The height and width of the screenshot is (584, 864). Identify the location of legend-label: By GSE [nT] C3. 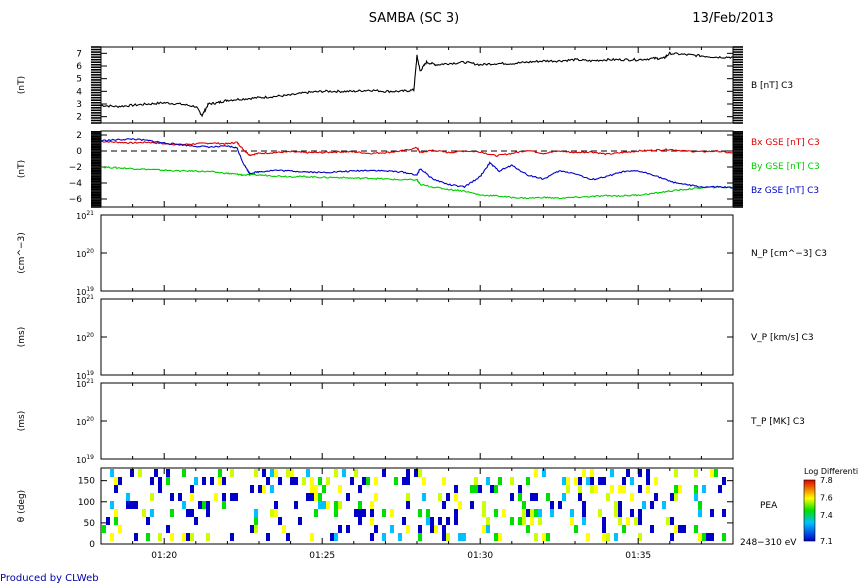
(785, 167).